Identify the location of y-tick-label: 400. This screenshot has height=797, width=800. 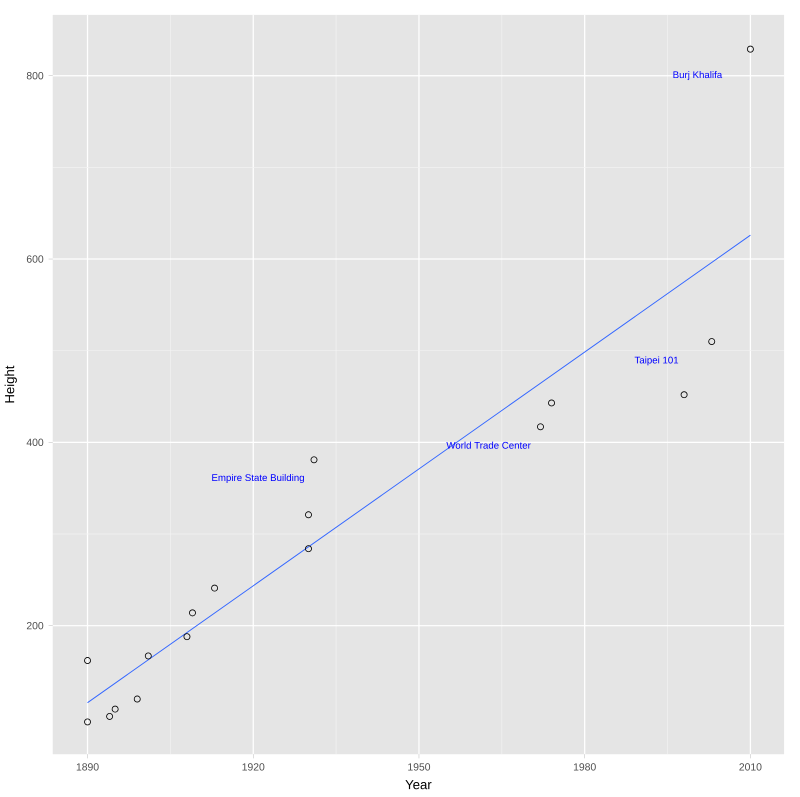
(35, 442).